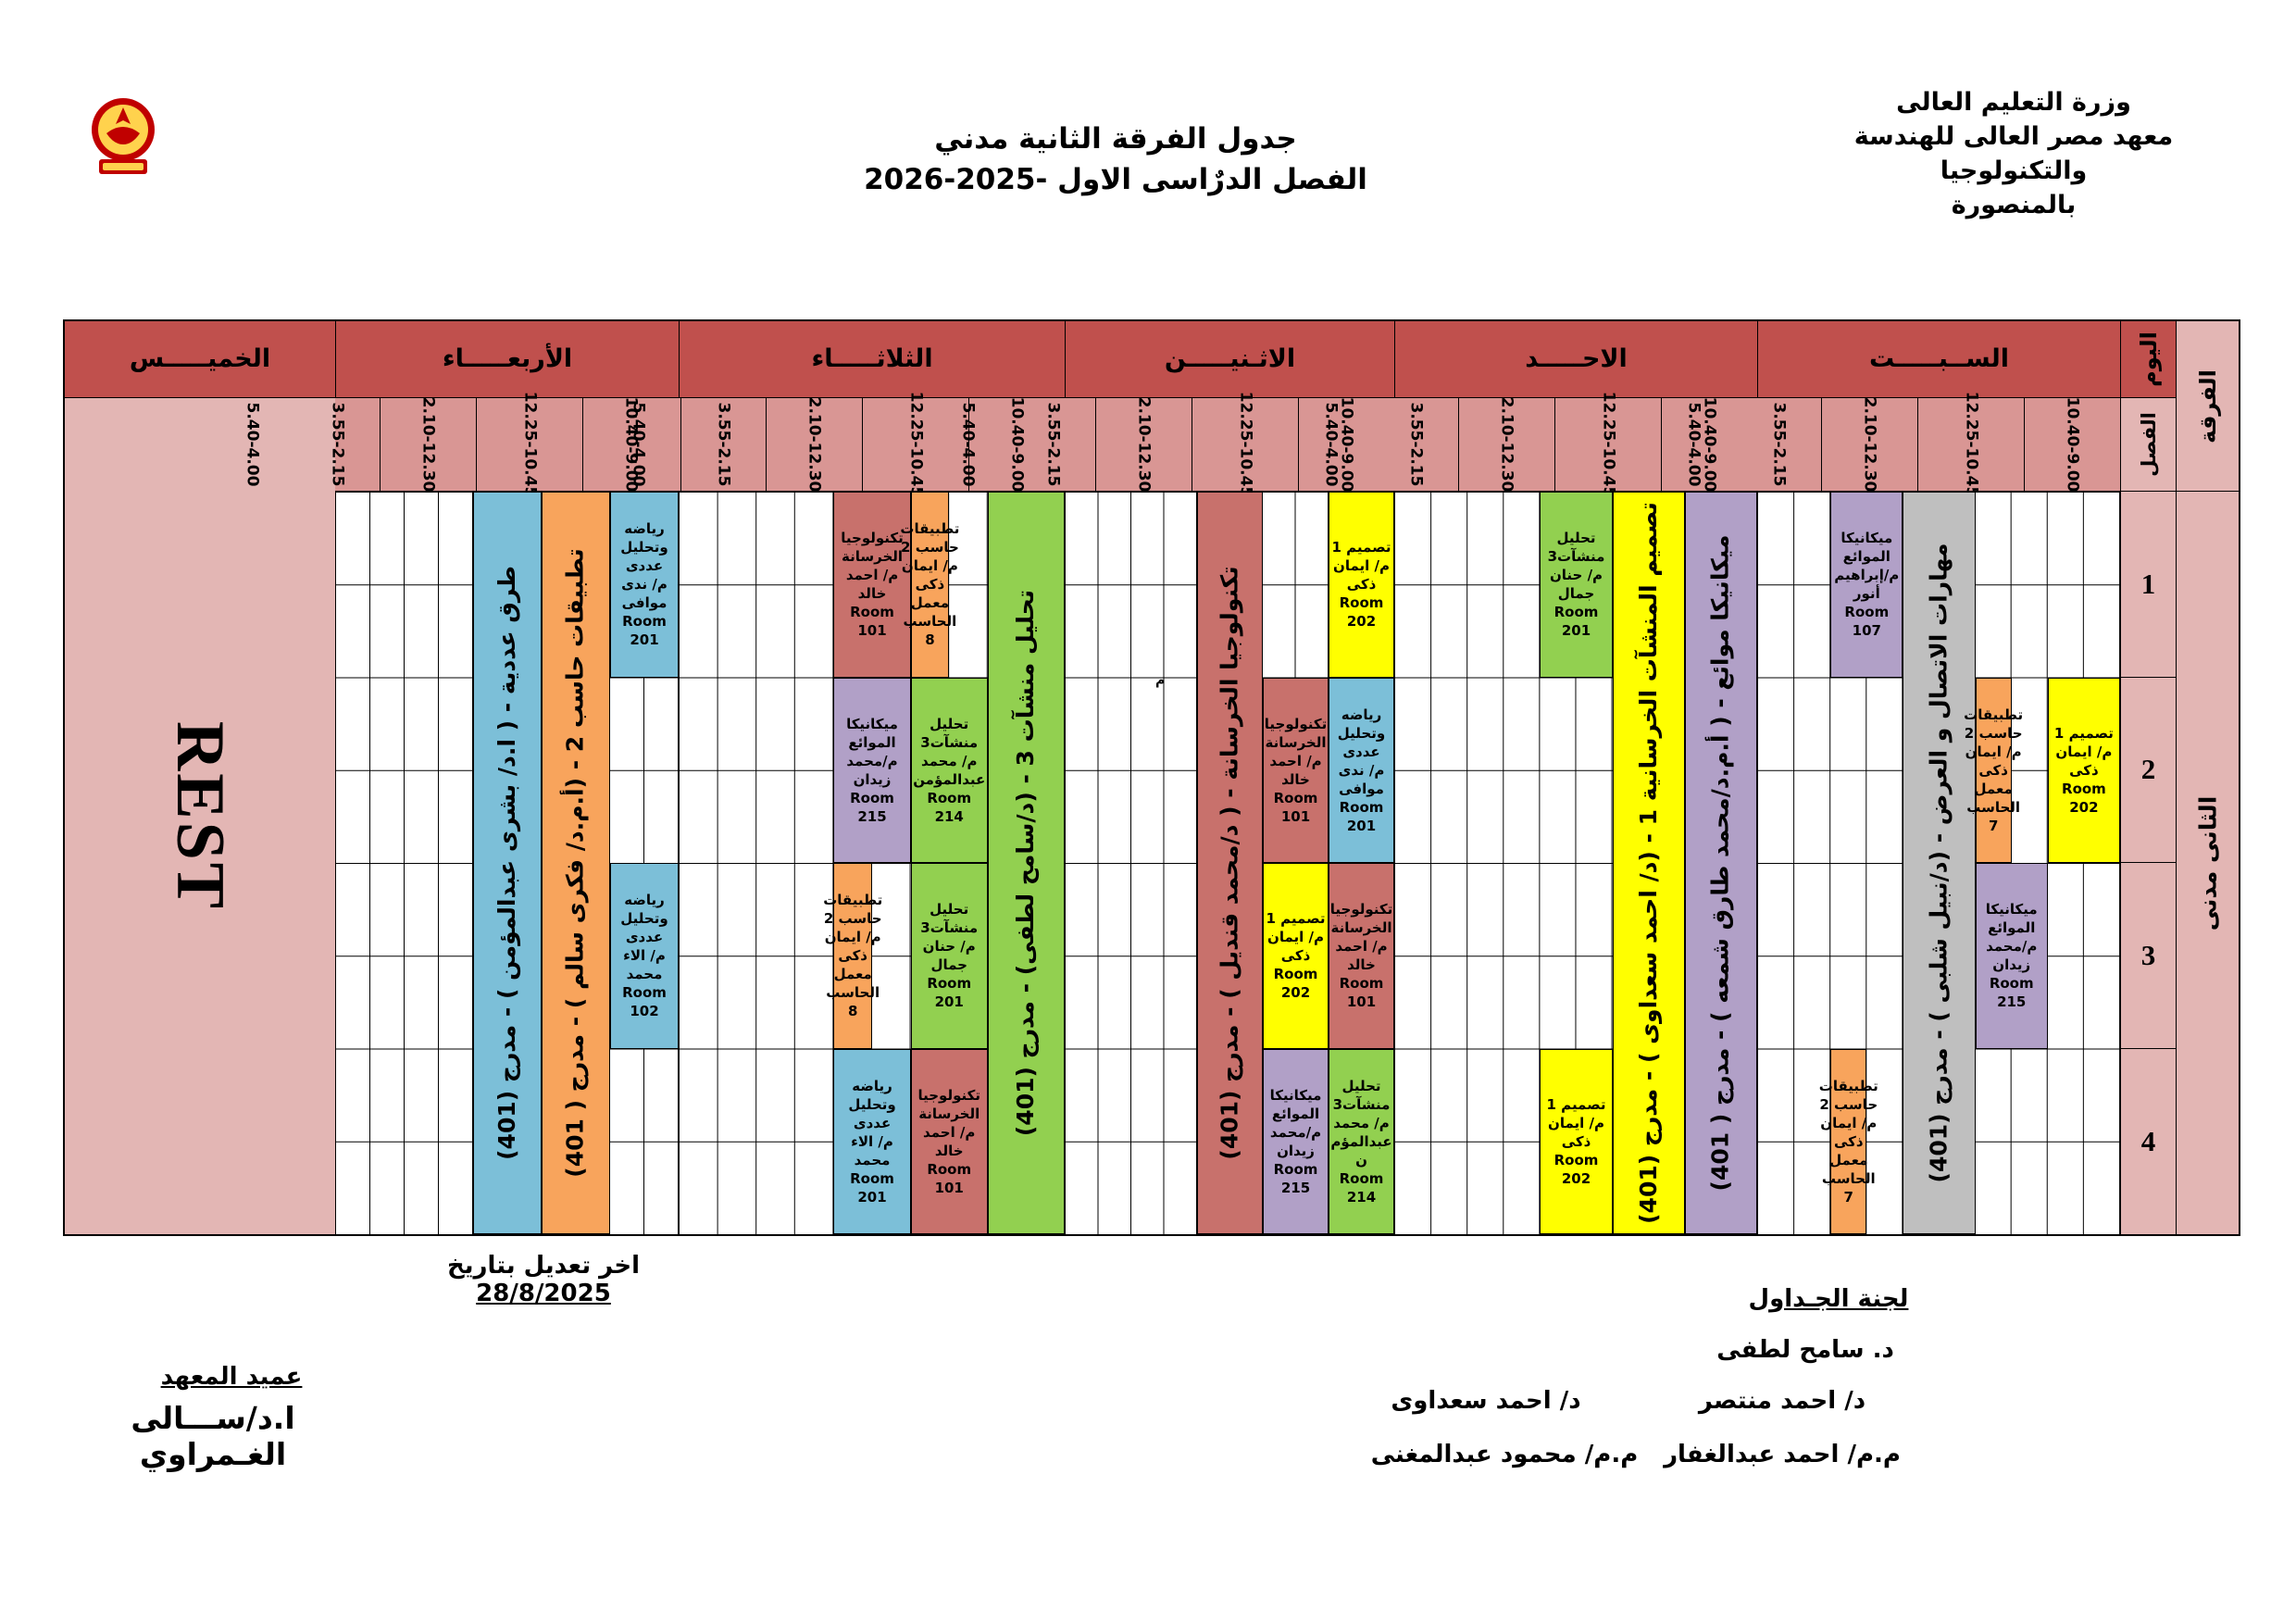 This screenshot has width=2296, height=1624. I want to click on grade-header: الفرقة, so click(2208, 407).